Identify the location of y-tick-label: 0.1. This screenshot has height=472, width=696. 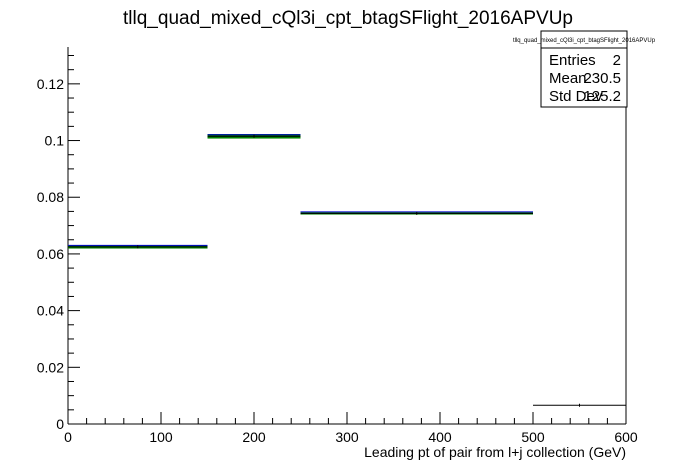
(55, 141).